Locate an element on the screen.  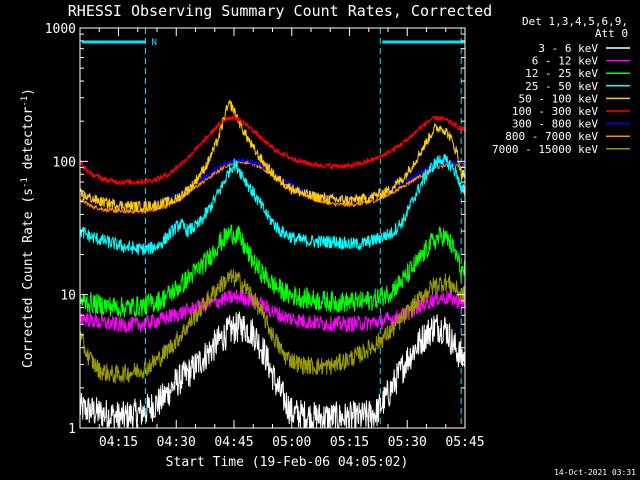
footer-timestamp: 14-Oct-2021 03:31 is located at coordinates (595, 472).